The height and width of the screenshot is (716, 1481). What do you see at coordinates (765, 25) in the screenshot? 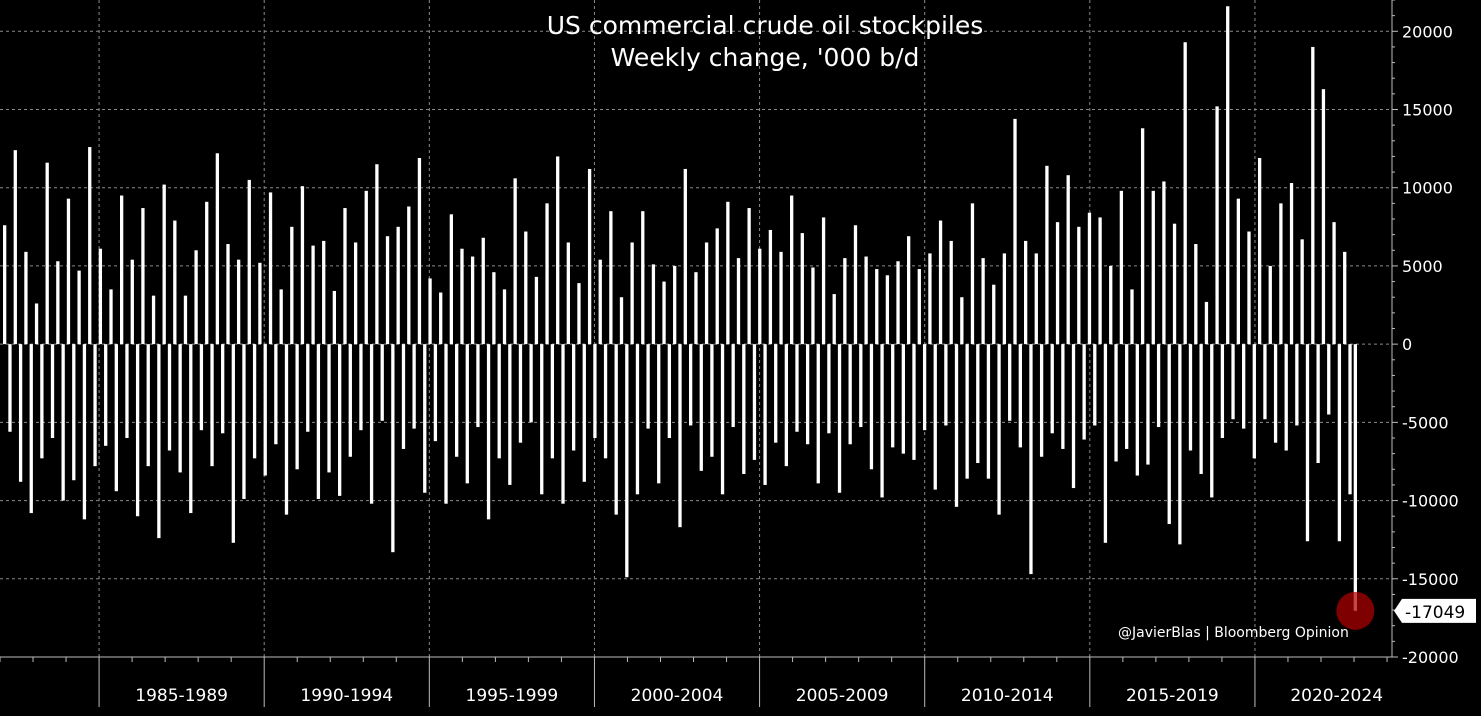
I see `chart-title: US commercial crude oil stockpiles` at bounding box center [765, 25].